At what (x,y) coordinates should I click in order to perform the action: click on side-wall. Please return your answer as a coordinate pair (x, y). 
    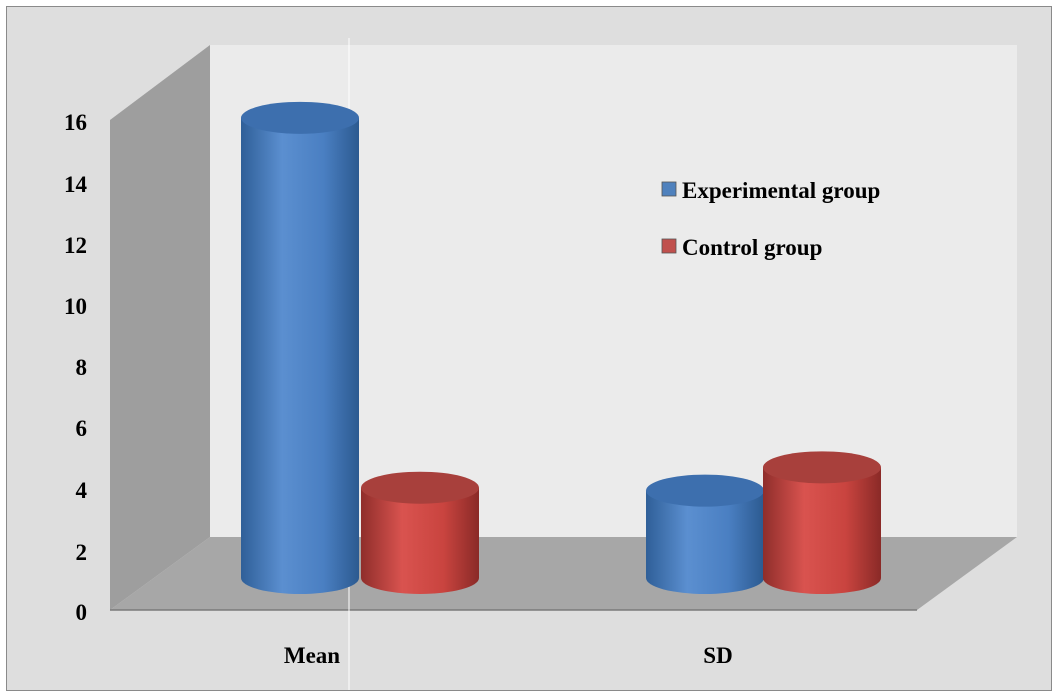
    Looking at the image, I should click on (160, 327).